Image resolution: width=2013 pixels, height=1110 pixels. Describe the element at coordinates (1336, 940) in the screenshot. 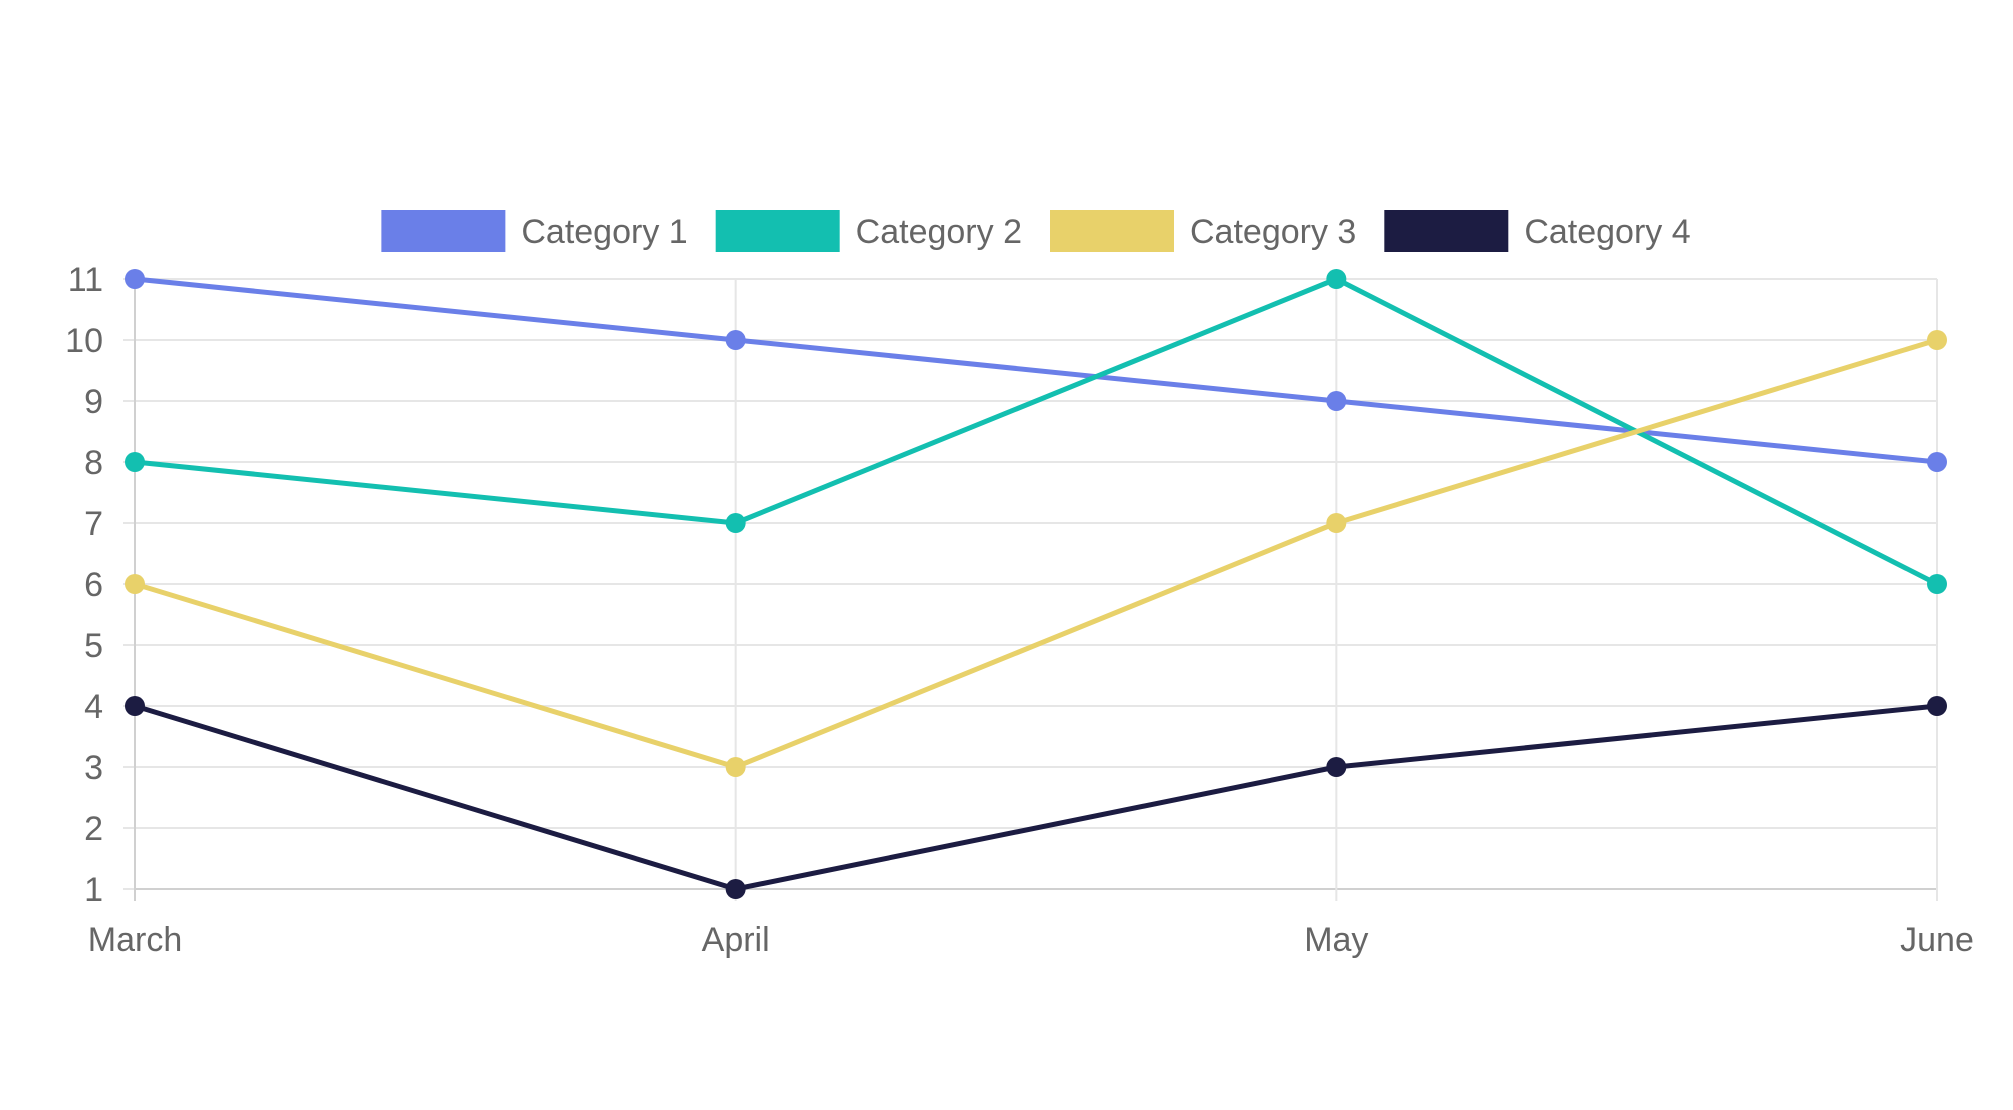

I see `x-tick-label: May` at that location.